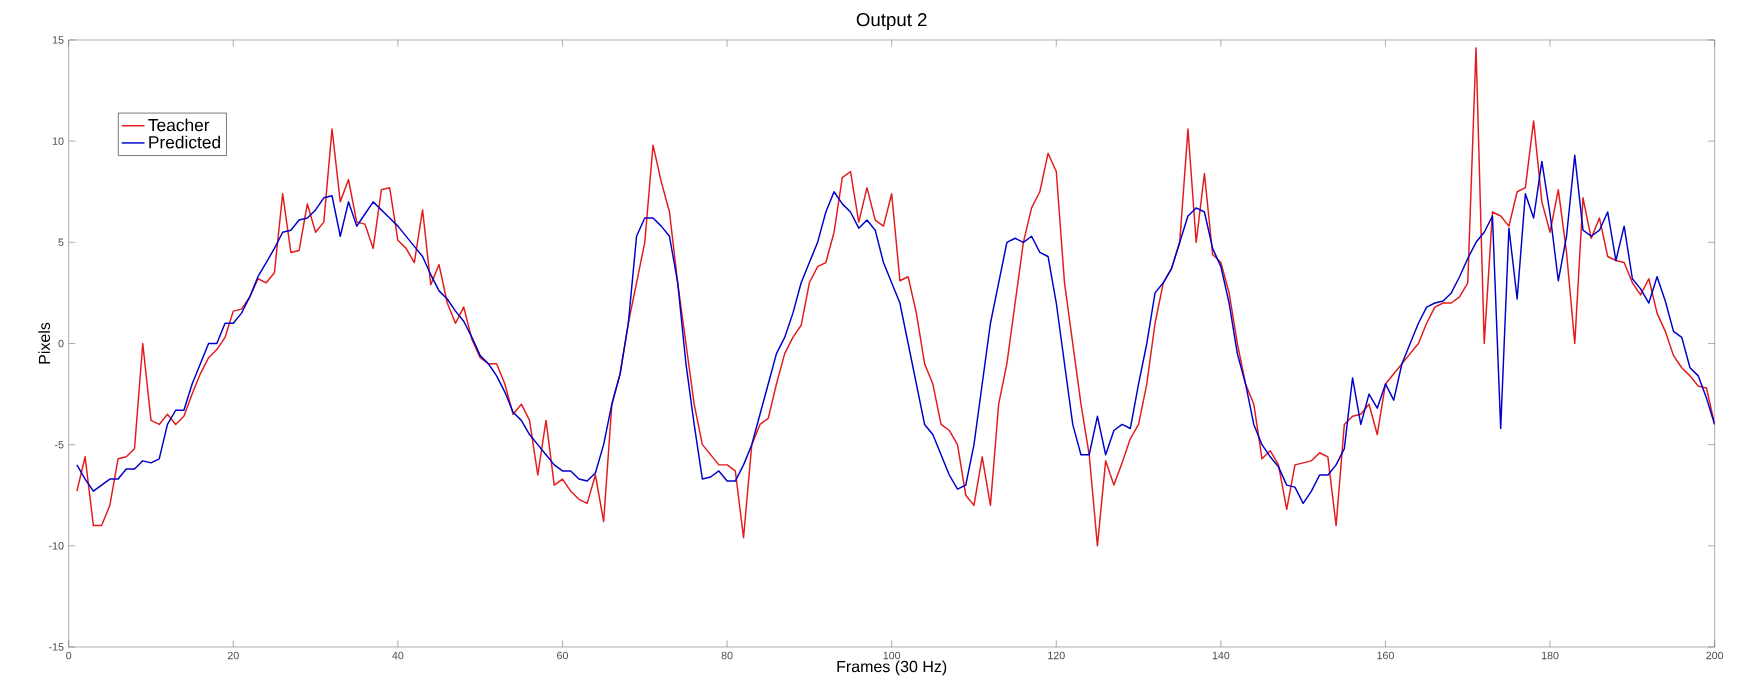 Image resolution: width=1740 pixels, height=691 pixels. Describe the element at coordinates (61, 242) in the screenshot. I see `y-tick-label: 5` at that location.